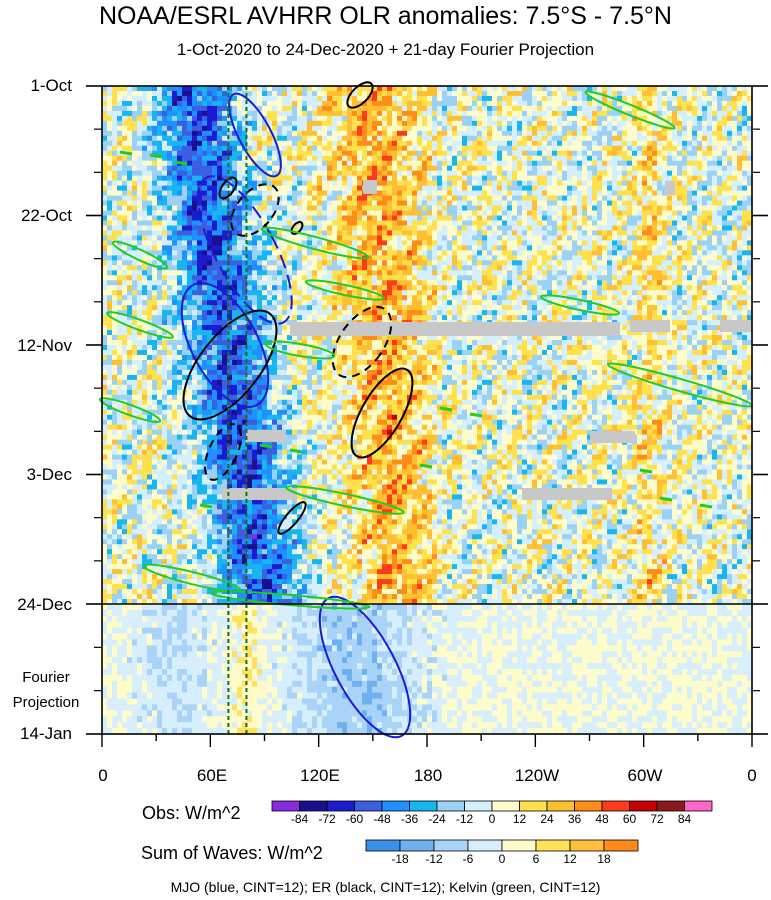 Image resolution: width=771 pixels, height=900 pixels. Describe the element at coordinates (46, 733) in the screenshot. I see `y-tick-label: 14-Jan` at that location.